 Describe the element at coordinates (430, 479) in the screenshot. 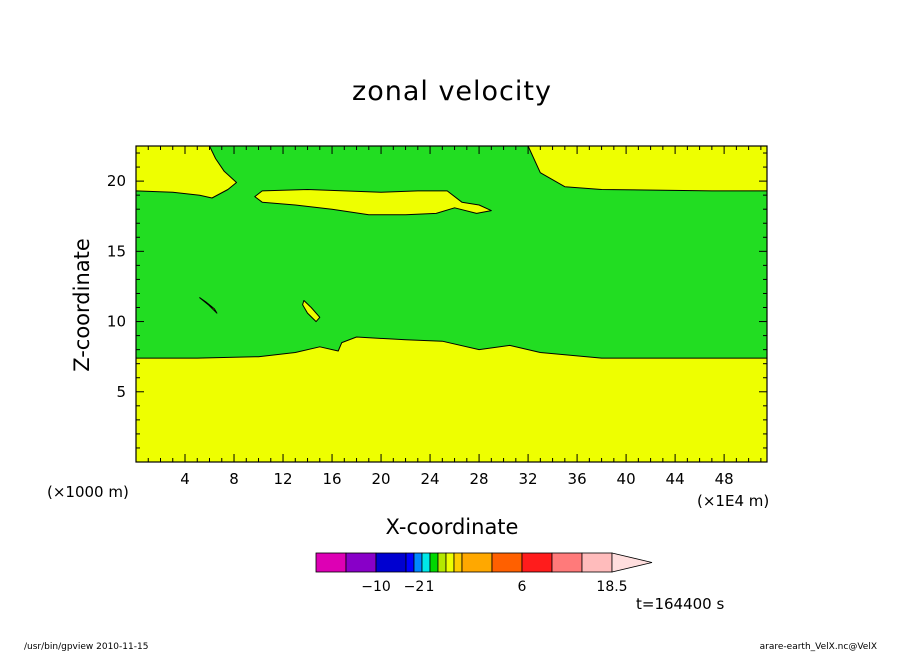

I see `x-tick-label: 24` at that location.